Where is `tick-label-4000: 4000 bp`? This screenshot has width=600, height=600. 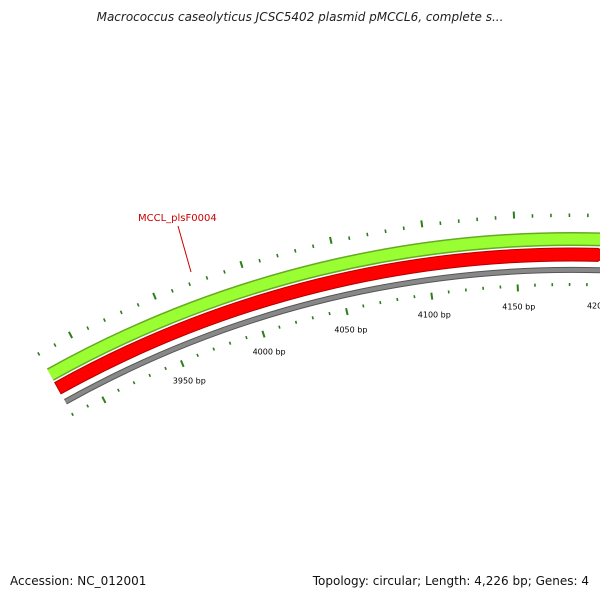
tick-label-4000: 4000 bp is located at coordinates (269, 352).